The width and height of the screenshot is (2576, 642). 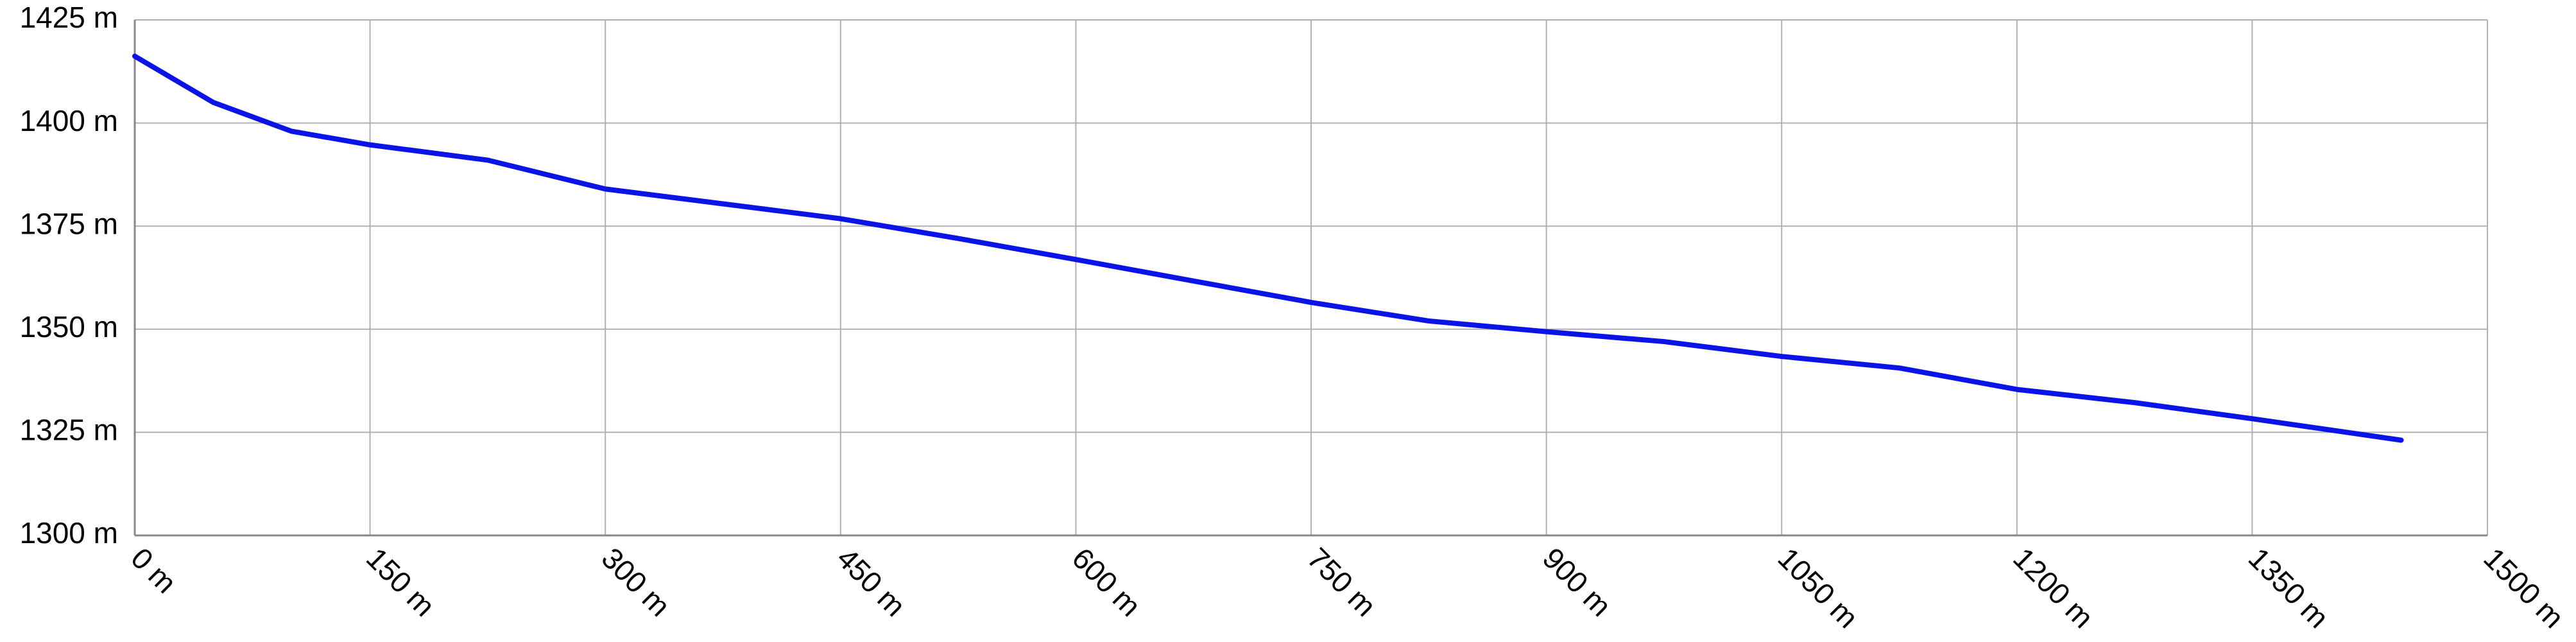 I want to click on y-tick-label: 1375 m, so click(x=69, y=223).